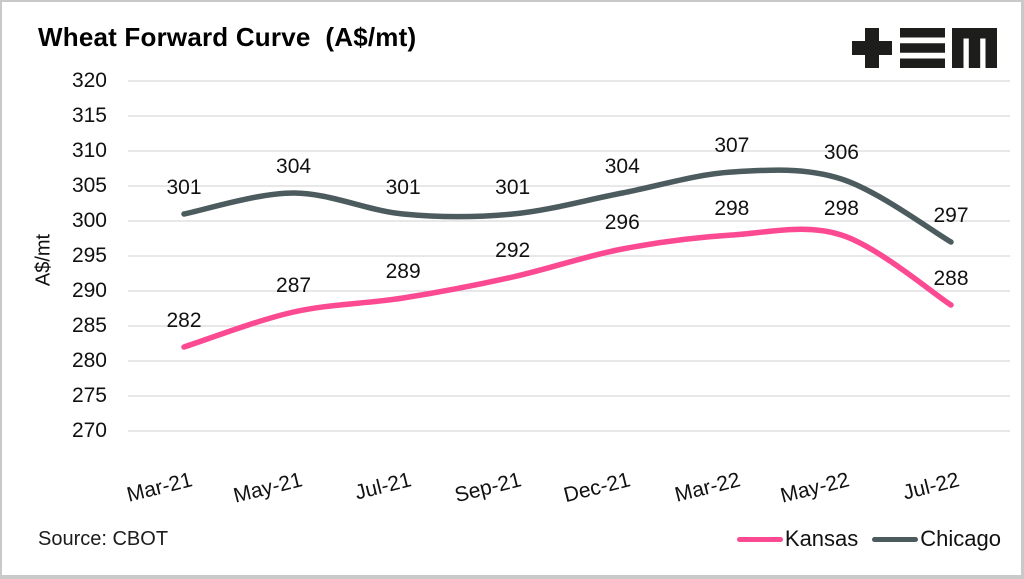 Image resolution: width=1024 pixels, height=579 pixels. Describe the element at coordinates (89, 115) in the screenshot. I see `y-tick-label: 315` at that location.